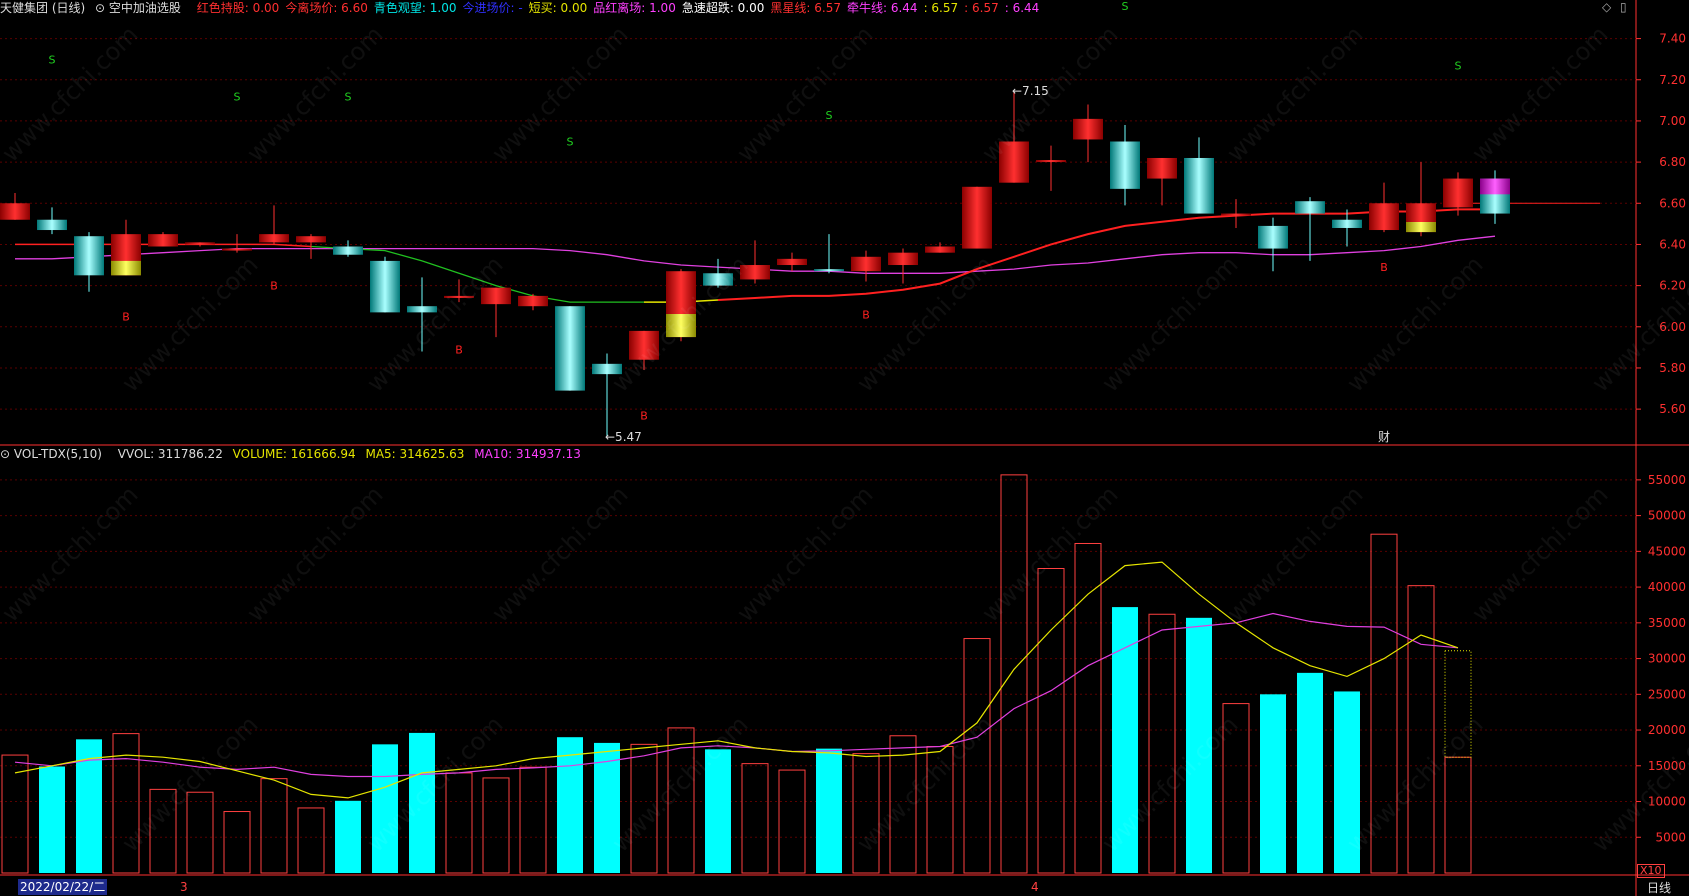 The height and width of the screenshot is (896, 1689). I want to click on start-date: 2022/02/22/二, so click(63, 887).